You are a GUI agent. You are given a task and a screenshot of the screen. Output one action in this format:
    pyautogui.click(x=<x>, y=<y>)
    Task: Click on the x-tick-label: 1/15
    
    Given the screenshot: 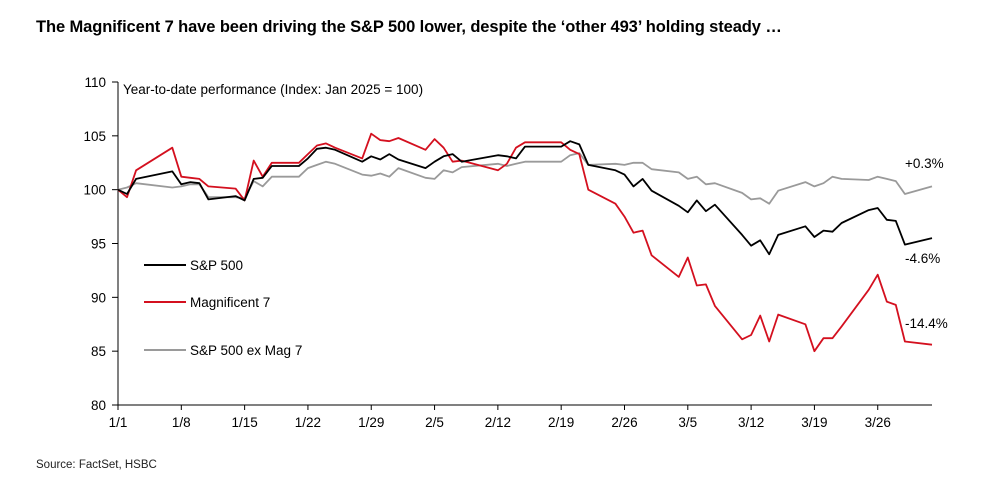 What is the action you would take?
    pyautogui.click(x=244, y=422)
    